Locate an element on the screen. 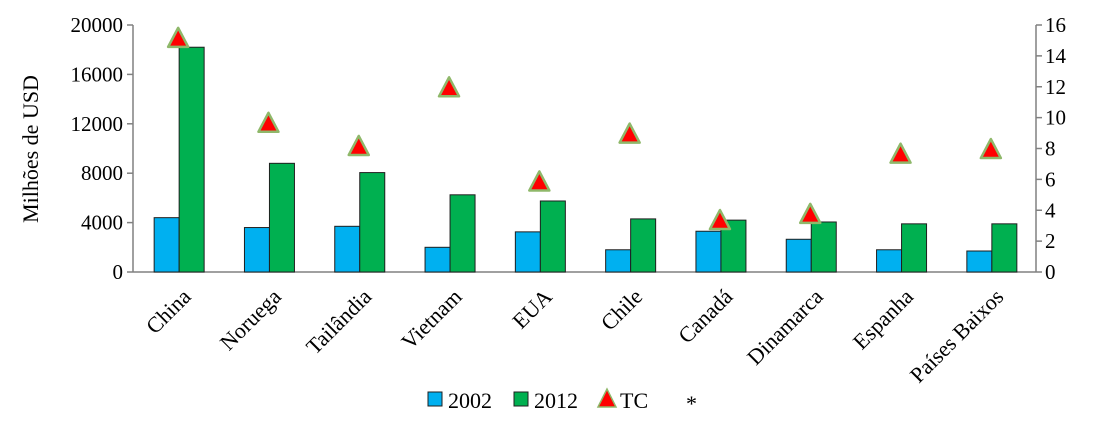 This screenshot has width=1093, height=421. right-tick-label: 6 is located at coordinates (1050, 179).